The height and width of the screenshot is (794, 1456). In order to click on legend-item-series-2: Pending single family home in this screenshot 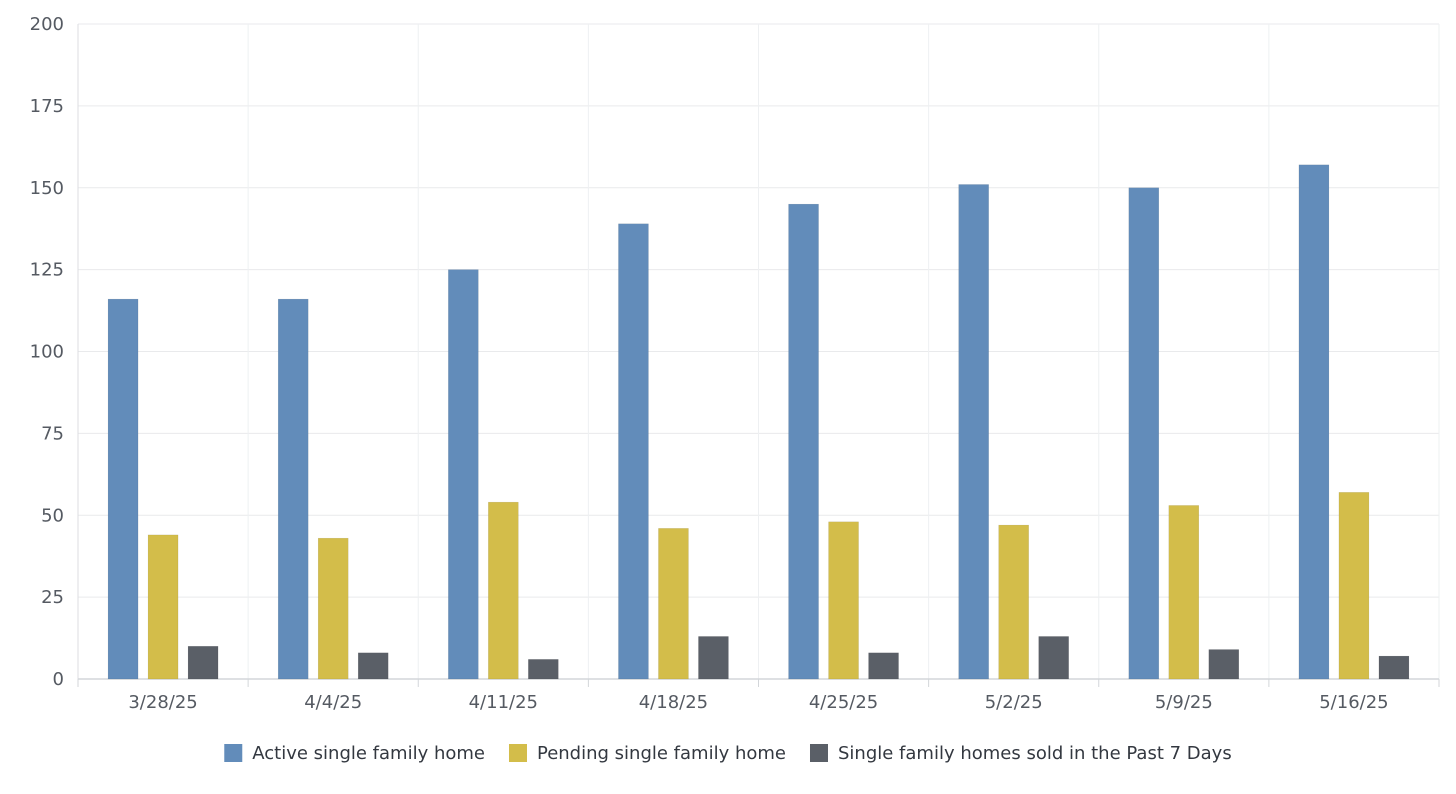, I will do `click(647, 753)`.